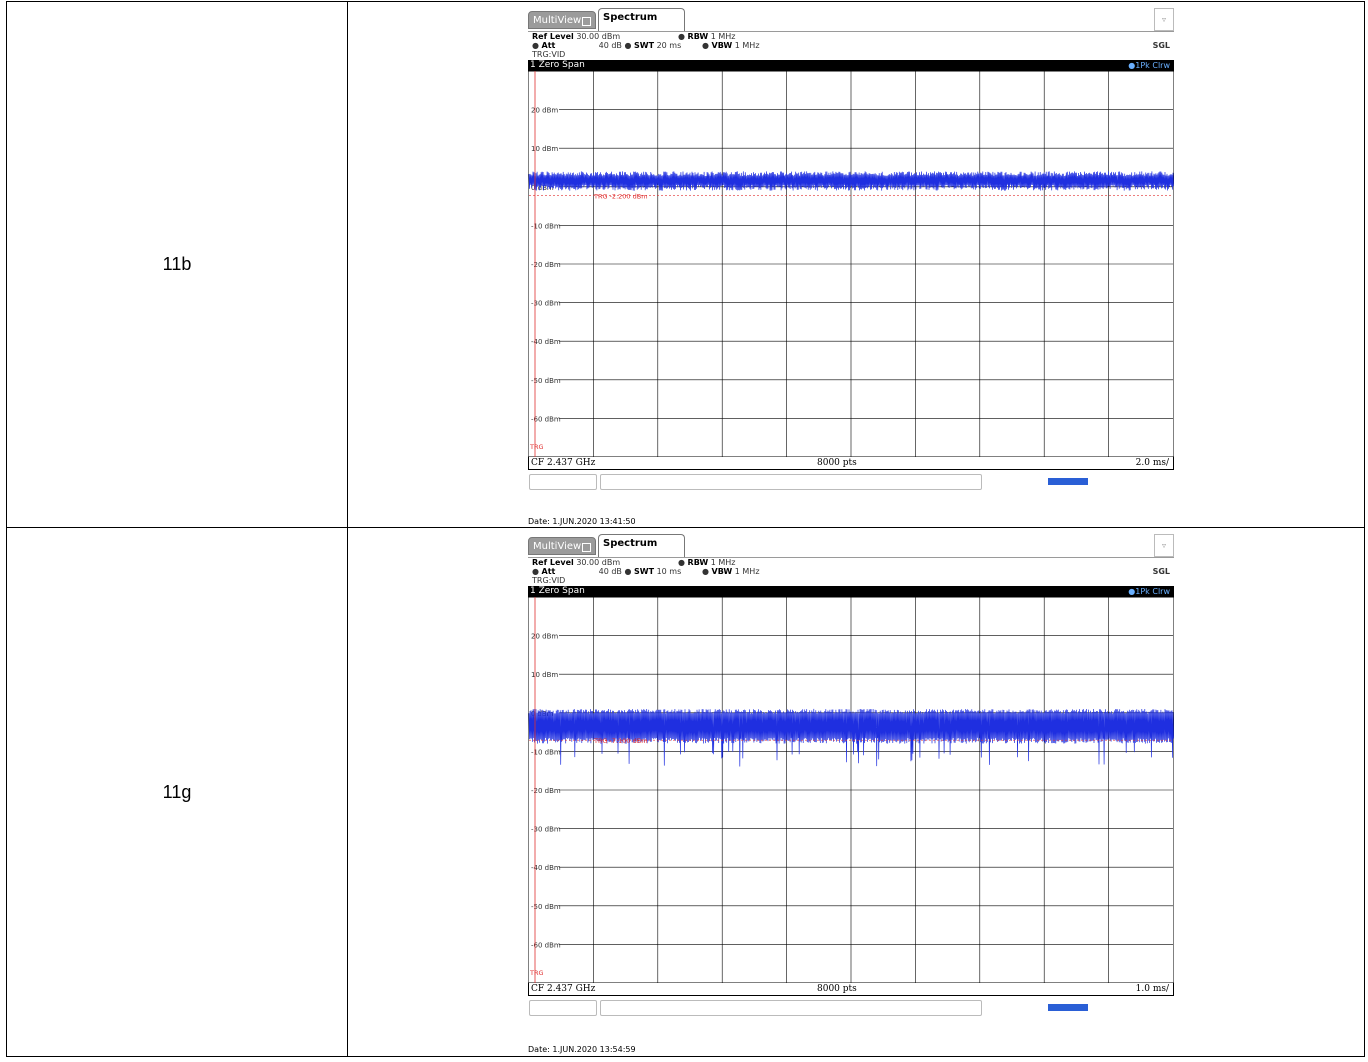 This screenshot has height=1062, width=1368. I want to click on plot-footer: CF 2.437 GHz 8000 pts 2.0 ms/, so click(851, 463).